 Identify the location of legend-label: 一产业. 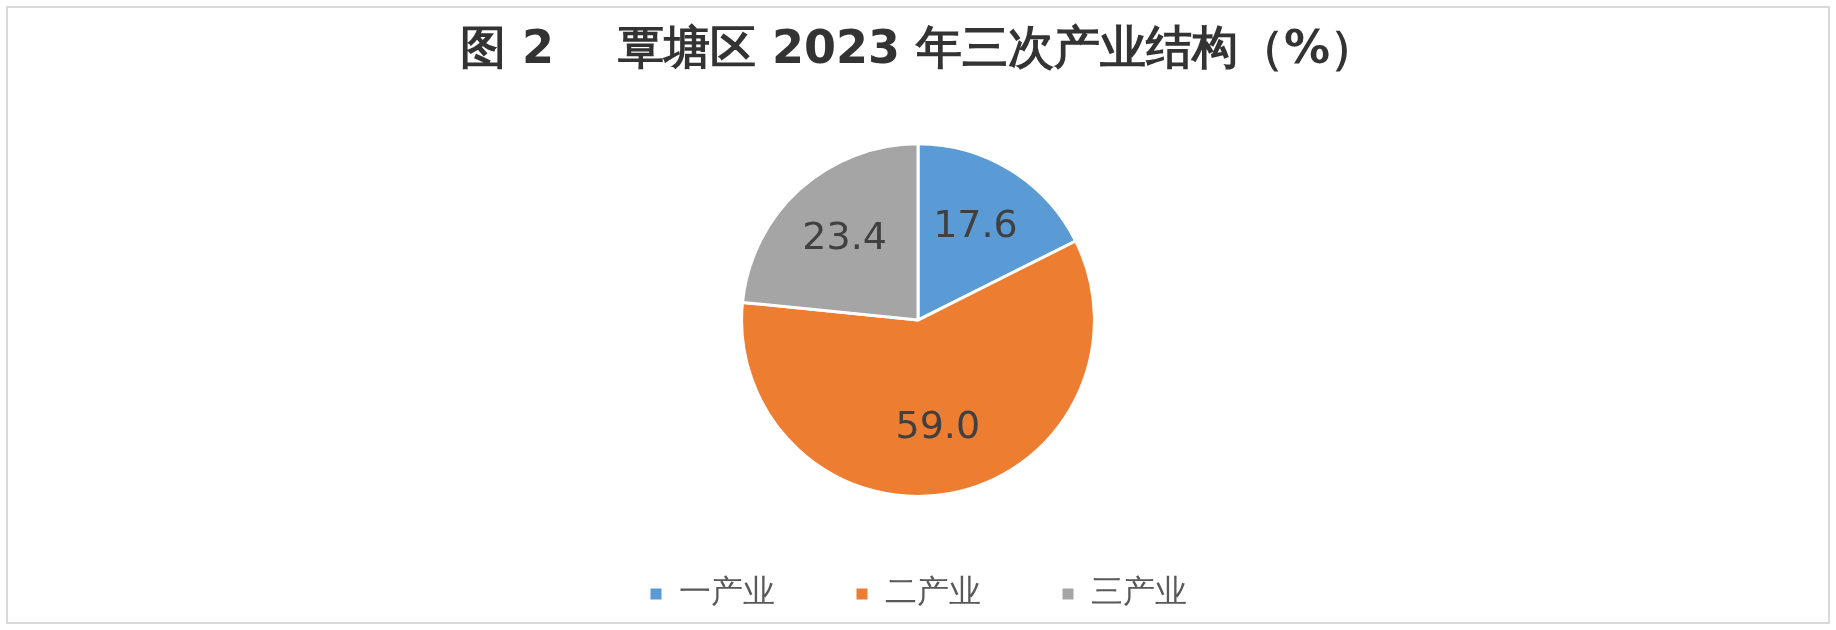
(727, 591).